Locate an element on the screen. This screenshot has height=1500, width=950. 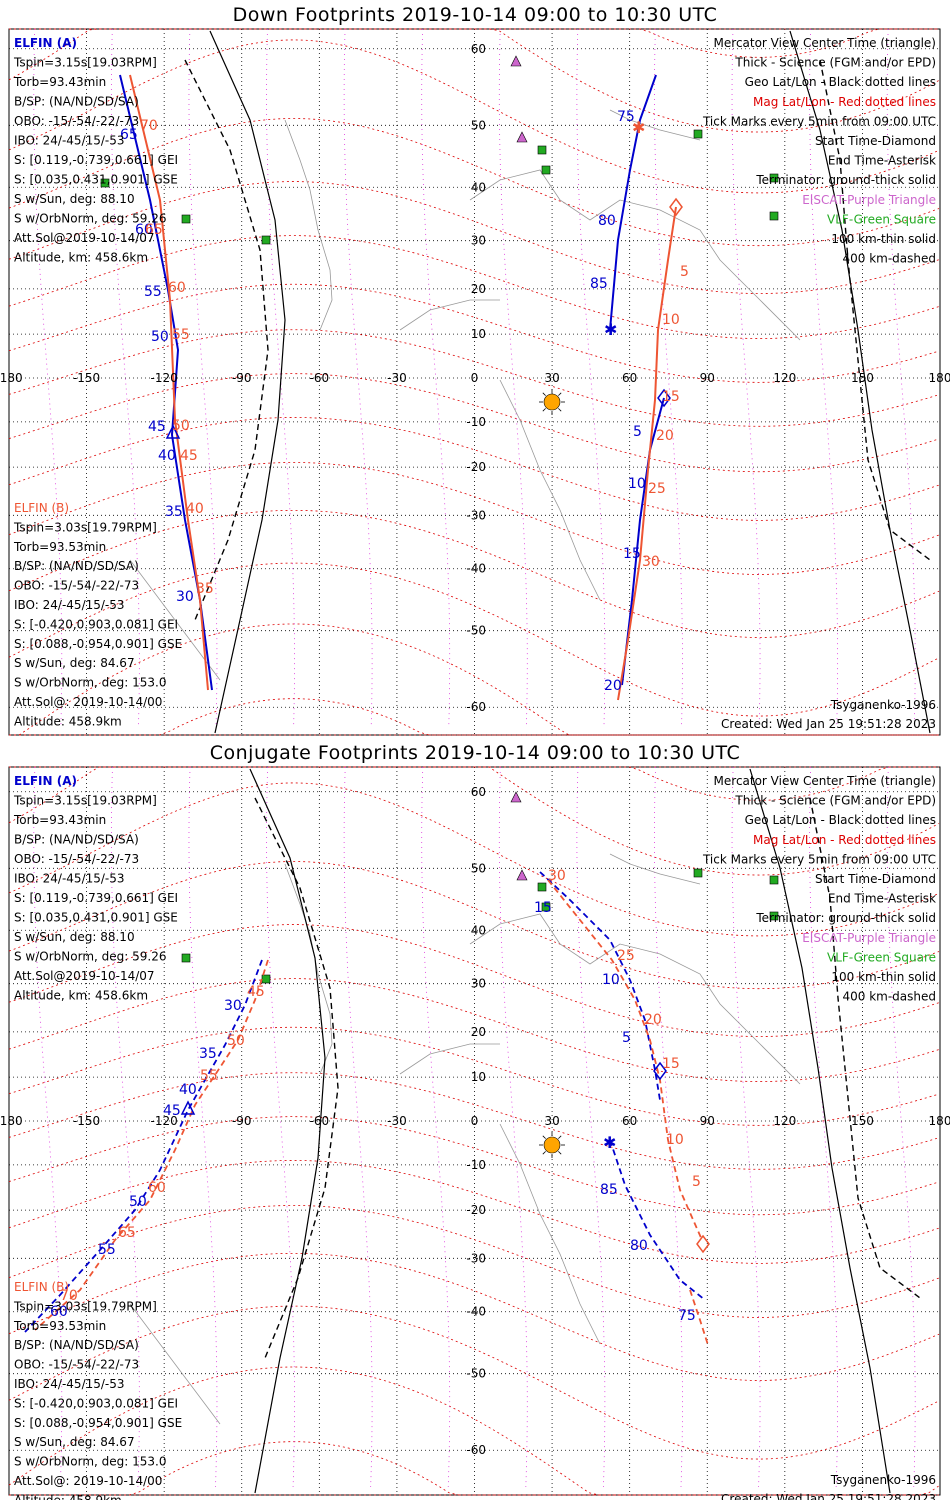
elfin-b-time-label: 15 is located at coordinates (671, 397).